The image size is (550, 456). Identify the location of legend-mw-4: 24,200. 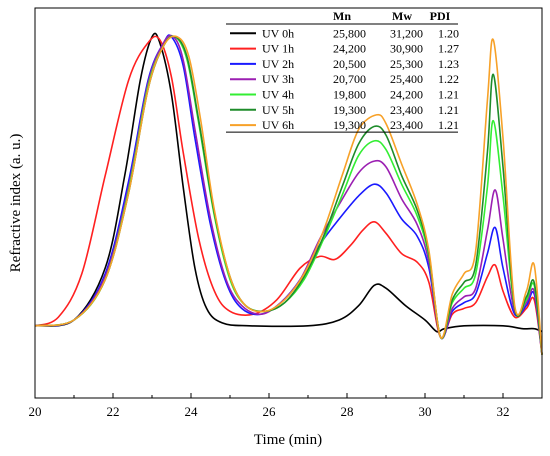
(406, 95).